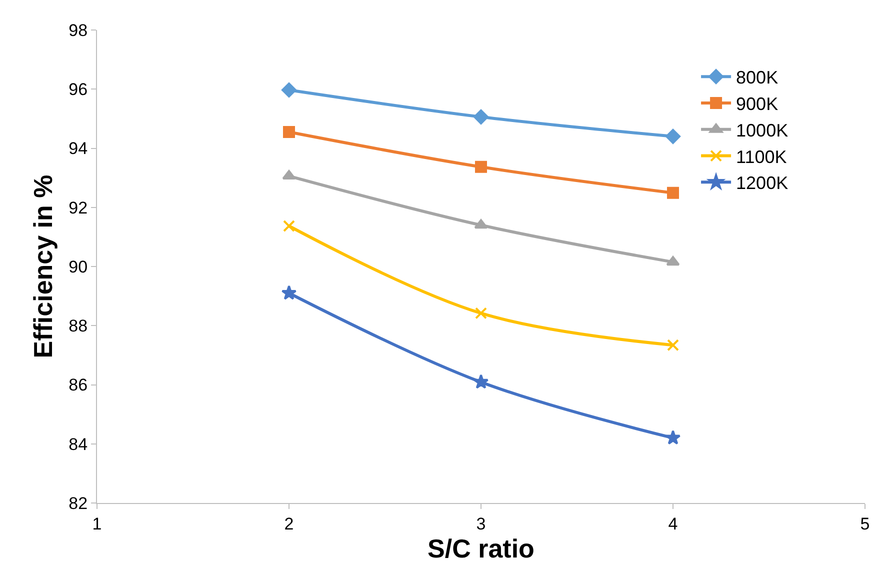 The height and width of the screenshot is (576, 892). I want to click on y-tick-label: 96, so click(78, 90).